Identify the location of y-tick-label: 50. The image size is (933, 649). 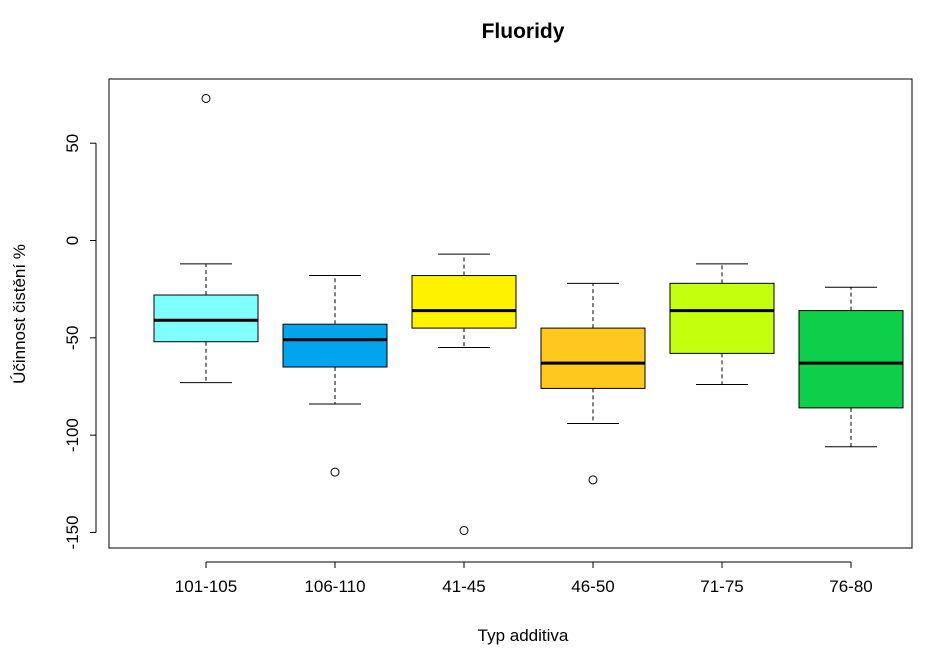
(72, 143).